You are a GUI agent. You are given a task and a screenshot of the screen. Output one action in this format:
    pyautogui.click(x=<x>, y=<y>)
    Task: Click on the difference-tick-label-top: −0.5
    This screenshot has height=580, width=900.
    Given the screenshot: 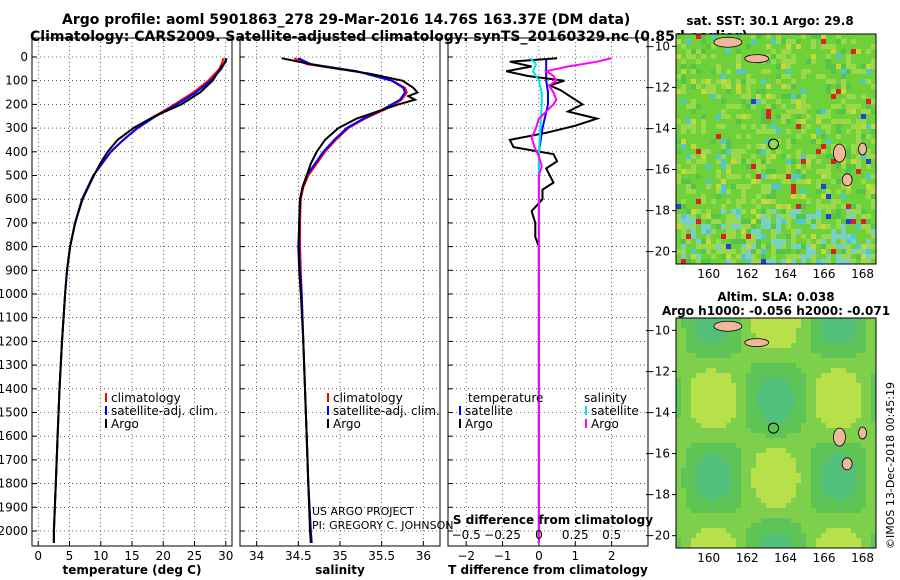 What is the action you would take?
    pyautogui.click(x=466, y=535)
    